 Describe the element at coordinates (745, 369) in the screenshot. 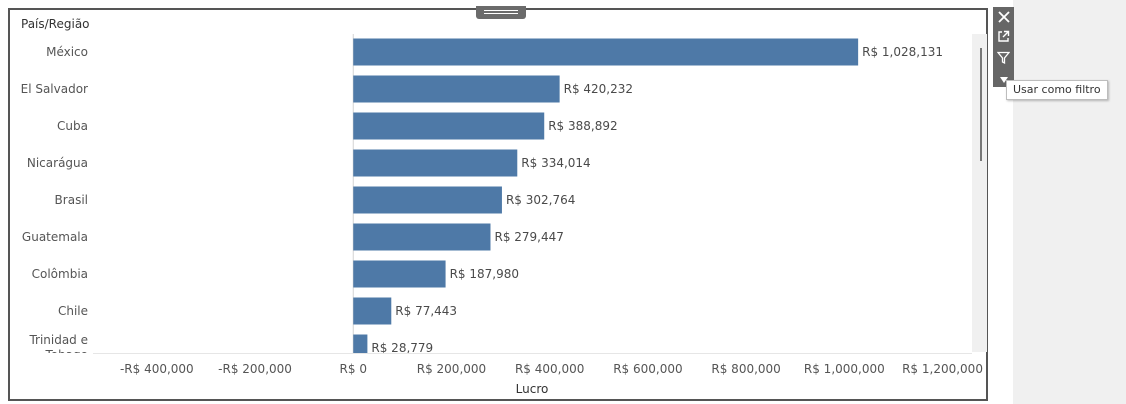

I see `x-tick-label: R$ 800,000` at that location.